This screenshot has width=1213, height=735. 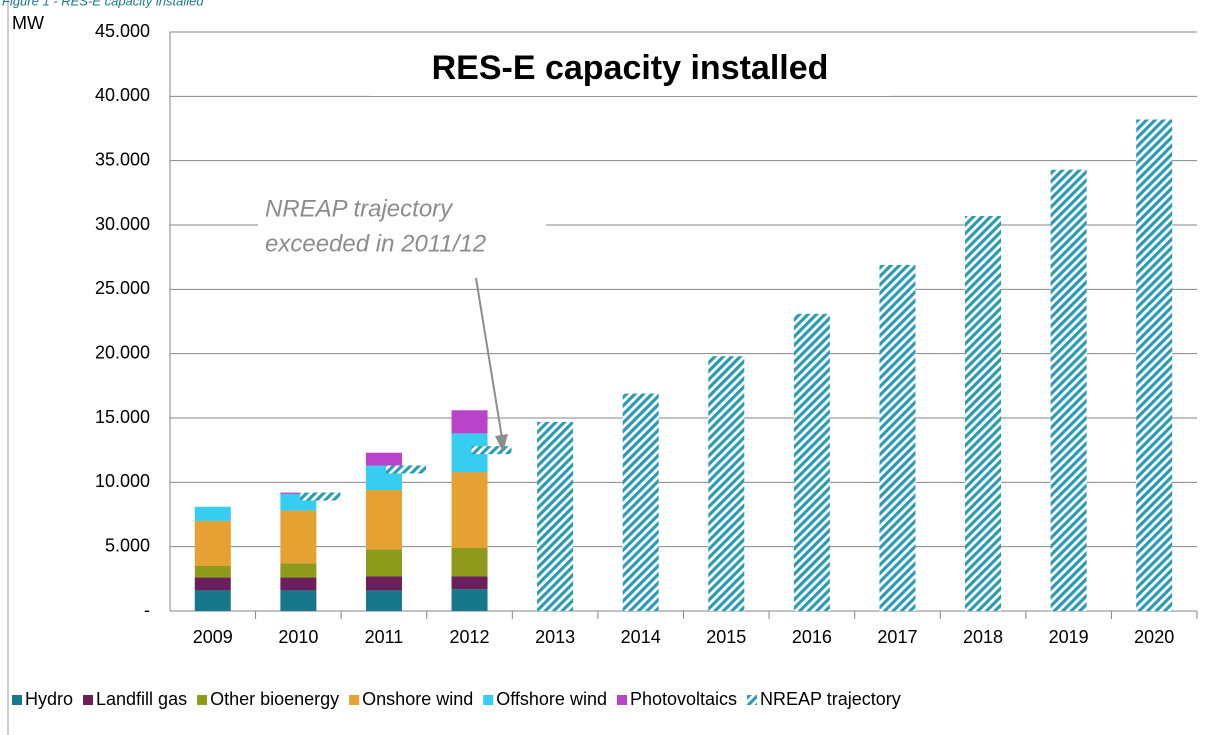 What do you see at coordinates (983, 637) in the screenshot?
I see `x-tick-label: 2018` at bounding box center [983, 637].